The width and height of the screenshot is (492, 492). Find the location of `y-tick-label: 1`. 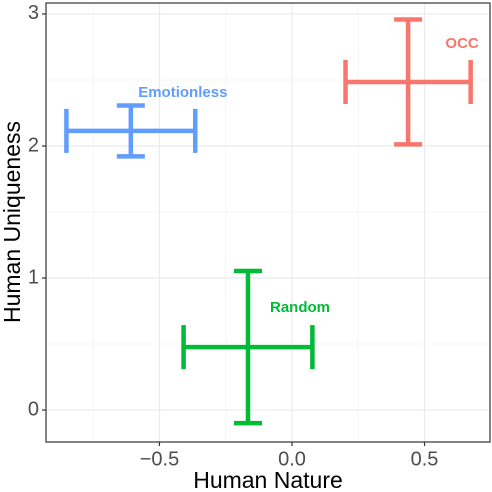

y-tick-label: 1 is located at coordinates (33, 277).